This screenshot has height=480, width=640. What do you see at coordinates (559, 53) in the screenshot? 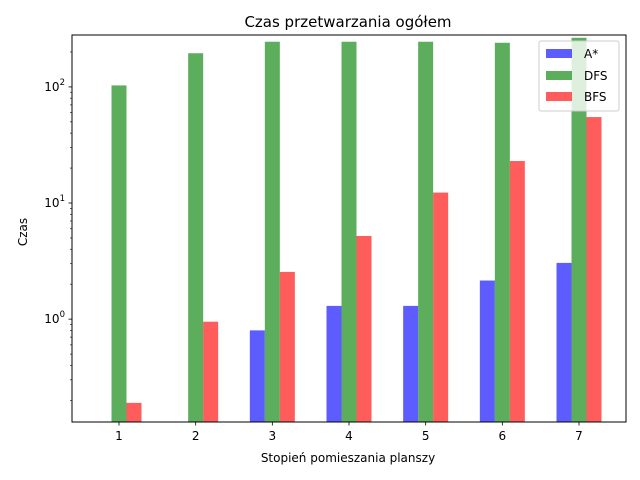
I see `legend-swatch-a-star` at bounding box center [559, 53].